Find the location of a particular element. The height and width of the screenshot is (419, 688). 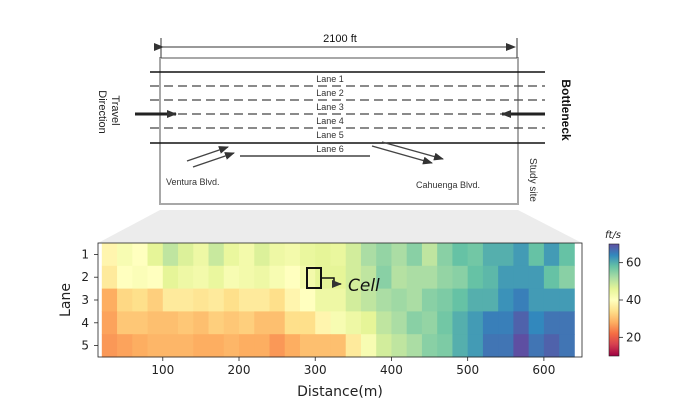

x-axis-title: Distance(m) is located at coordinates (340, 392).